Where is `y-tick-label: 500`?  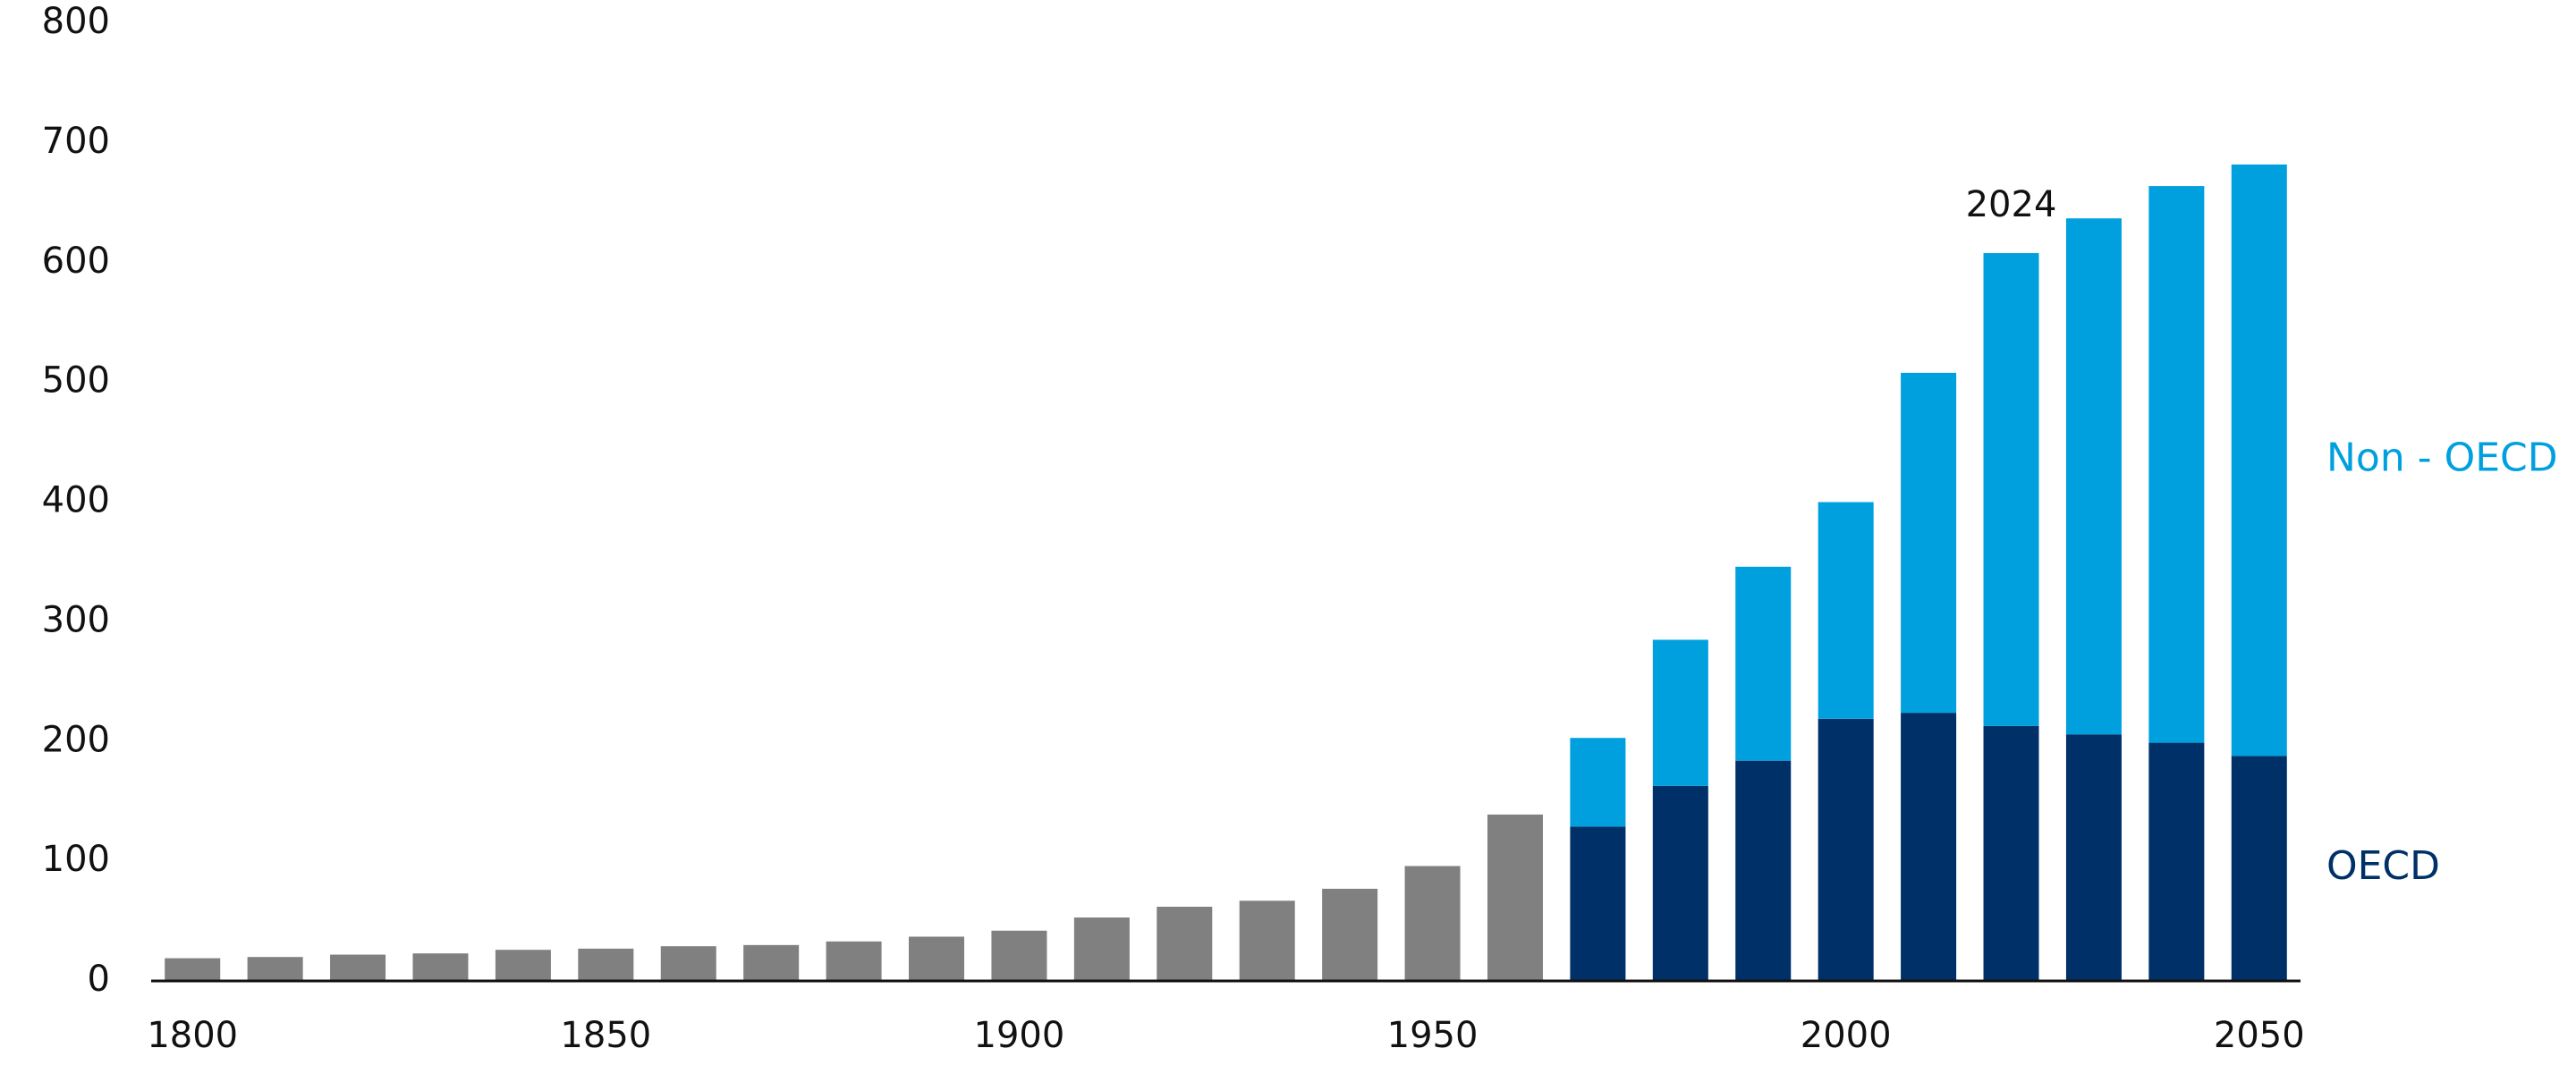 y-tick-label: 500 is located at coordinates (76, 381).